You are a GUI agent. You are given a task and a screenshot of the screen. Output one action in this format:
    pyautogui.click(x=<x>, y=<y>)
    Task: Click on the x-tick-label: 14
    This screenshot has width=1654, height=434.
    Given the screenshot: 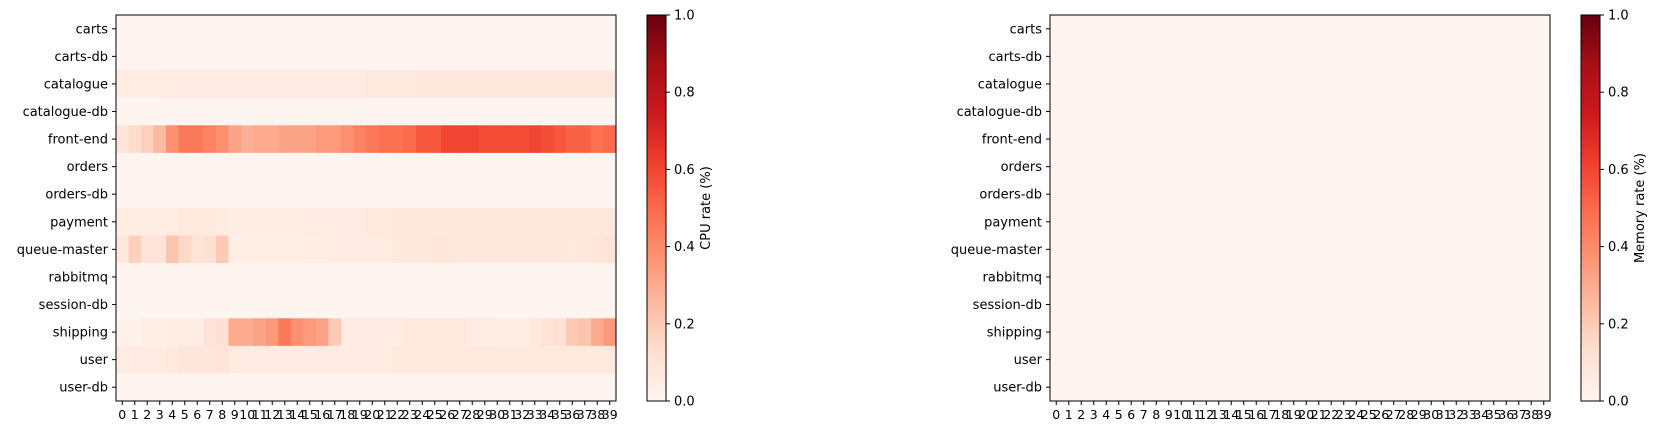 What is the action you would take?
    pyautogui.click(x=297, y=414)
    